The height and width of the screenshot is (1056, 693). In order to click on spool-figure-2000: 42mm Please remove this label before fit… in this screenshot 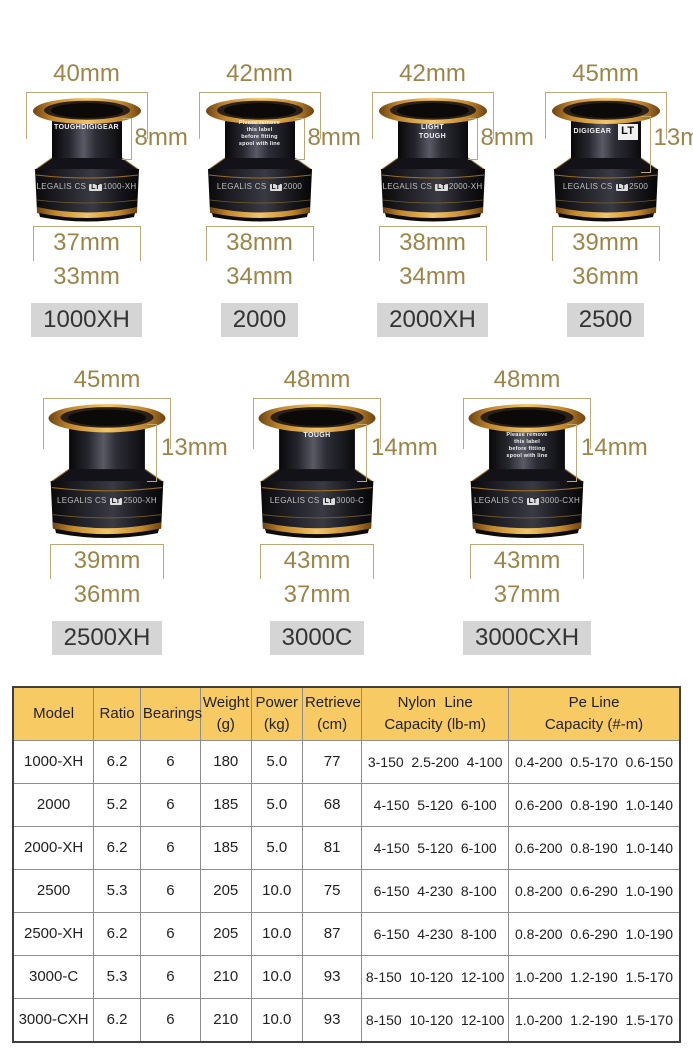, I will do `click(267, 198)`.